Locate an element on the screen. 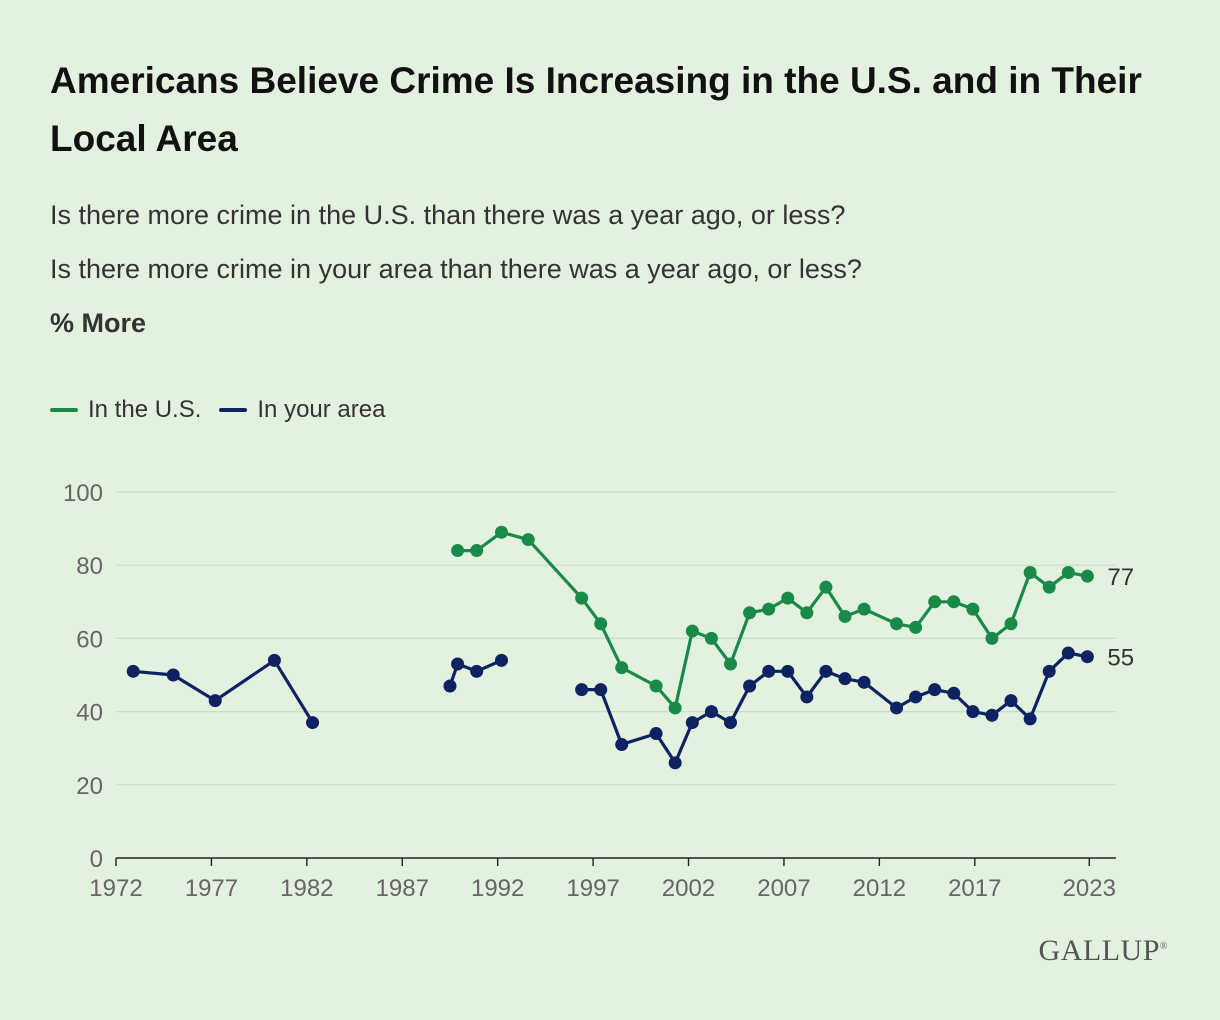  y-tick-label: 100 is located at coordinates (83, 493).